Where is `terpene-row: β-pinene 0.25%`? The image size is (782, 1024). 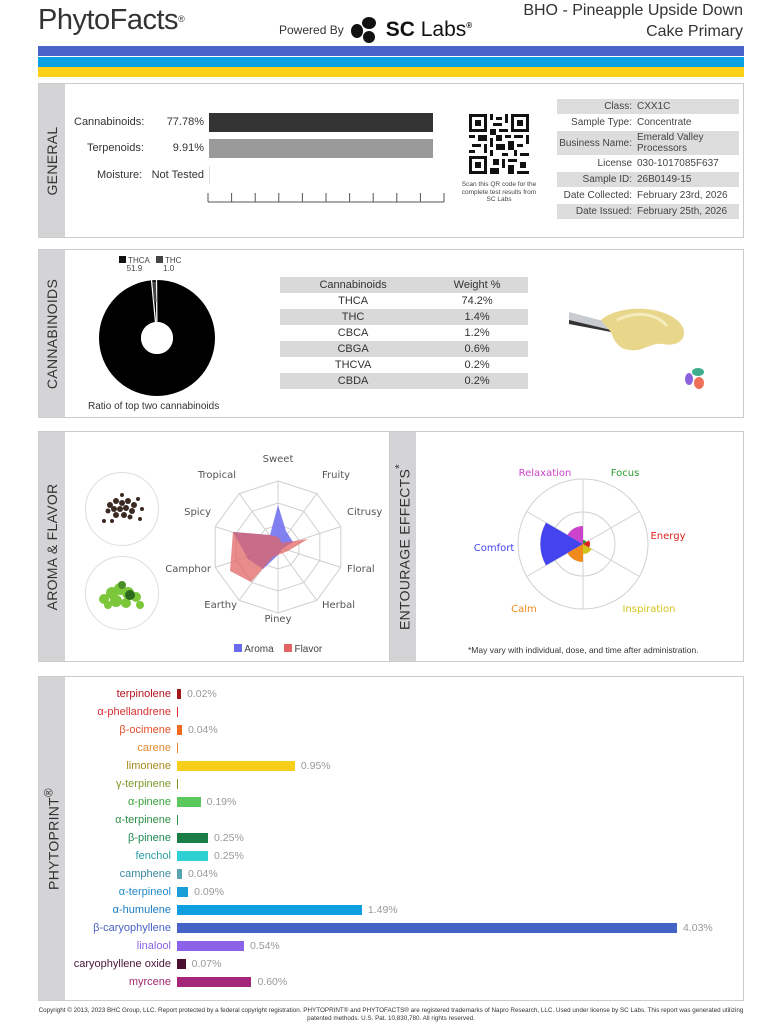 terpene-row: β-pinene 0.25% is located at coordinates (155, 838).